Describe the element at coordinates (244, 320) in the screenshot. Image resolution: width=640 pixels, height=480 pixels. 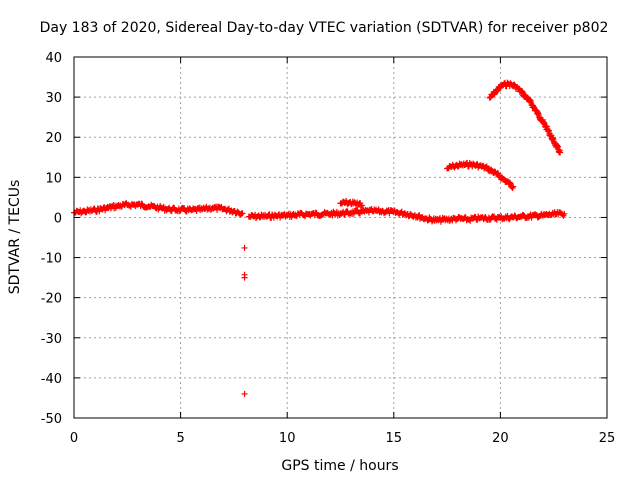
I see `series-outliers` at that location.